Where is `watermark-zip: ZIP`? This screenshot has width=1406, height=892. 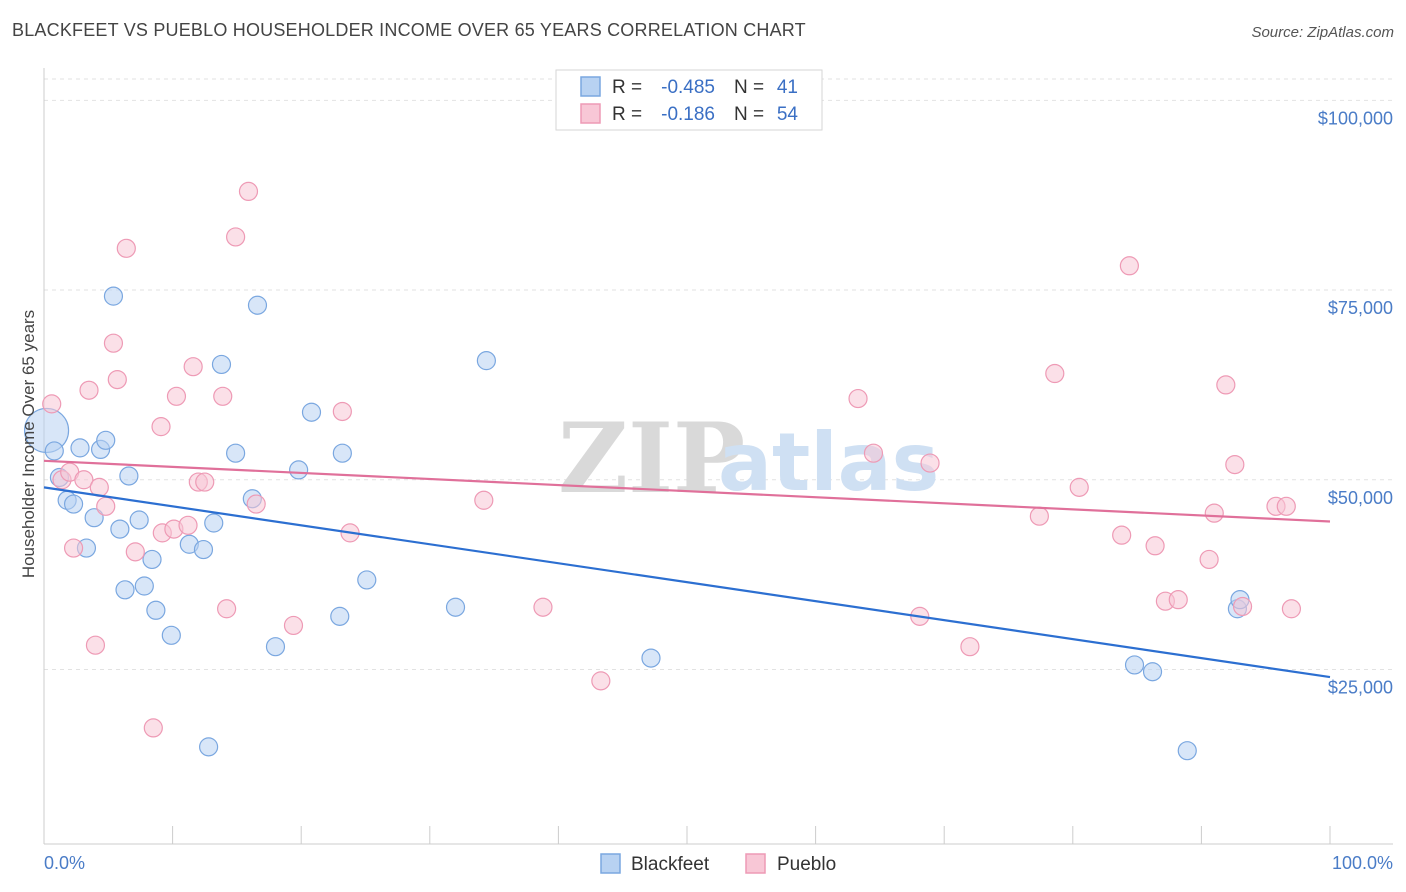
watermark-zip: ZIP is located at coordinates (651, 458).